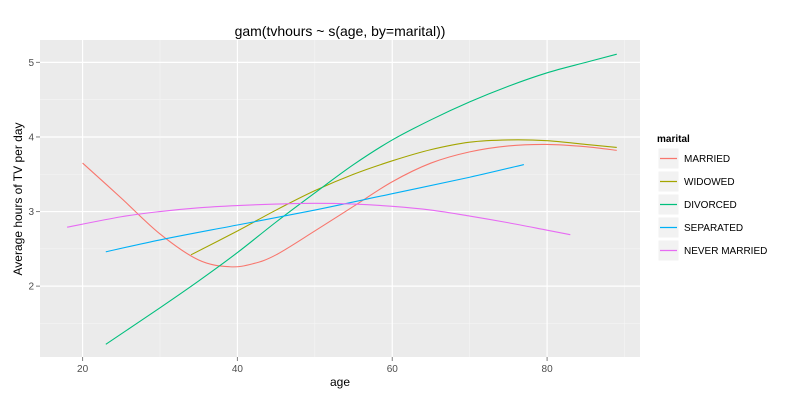 The image size is (800, 405). Describe the element at coordinates (34, 175) in the screenshot. I see `y-axis: 2 3 4 5` at that location.